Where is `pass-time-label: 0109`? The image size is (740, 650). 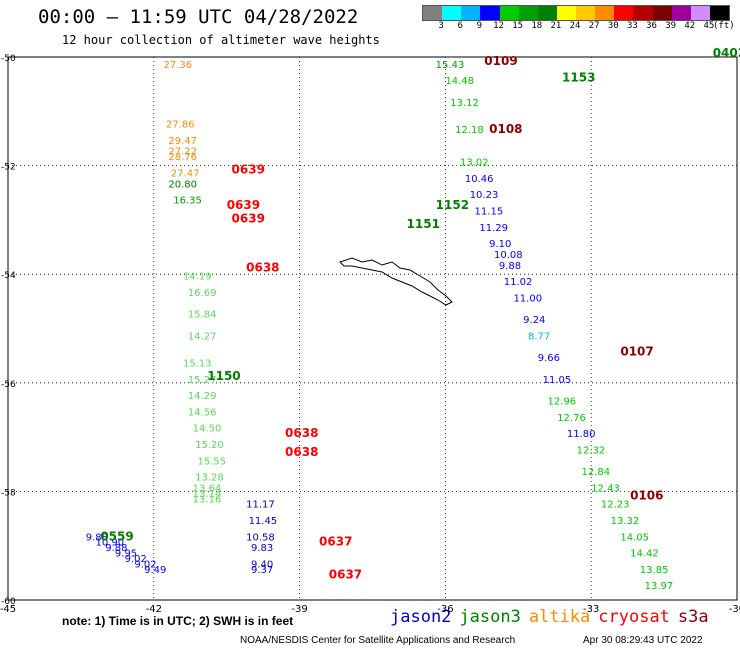
pass-time-label: 0109 is located at coordinates (500, 61).